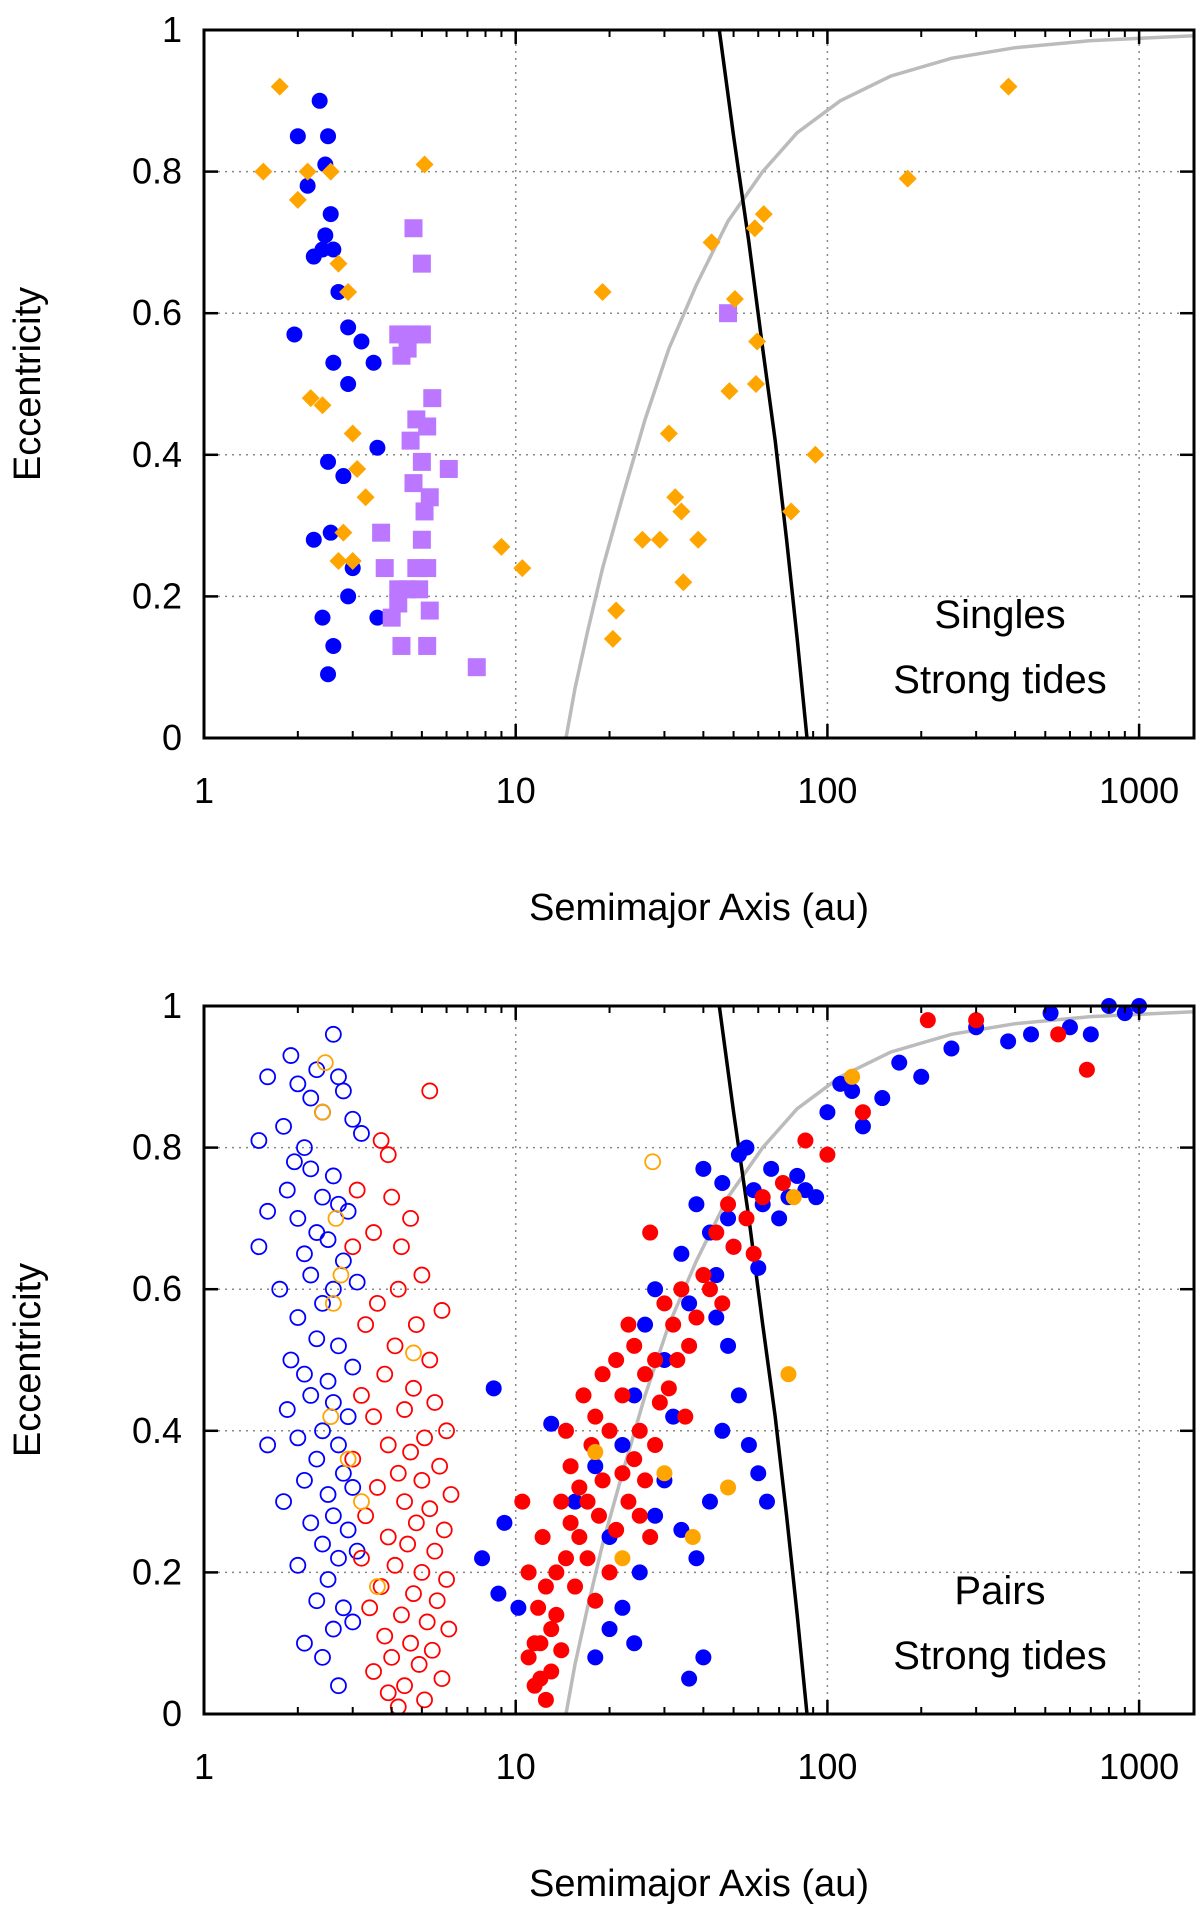 The image size is (1200, 1924). Describe the element at coordinates (157, 1571) in the screenshot. I see `y-tick-label: 0.2` at that location.